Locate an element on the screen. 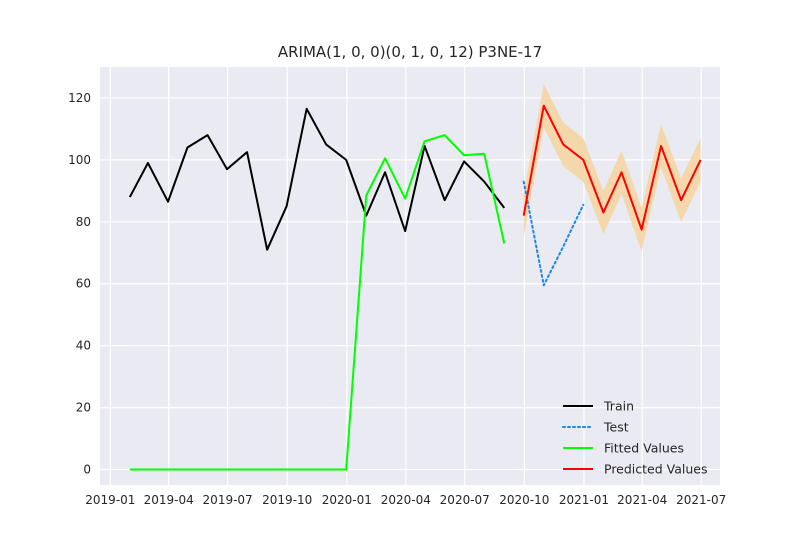 Image resolution: width=800 pixels, height=550 pixels. legend-label-predicted-values: Predicted Values is located at coordinates (656, 469).